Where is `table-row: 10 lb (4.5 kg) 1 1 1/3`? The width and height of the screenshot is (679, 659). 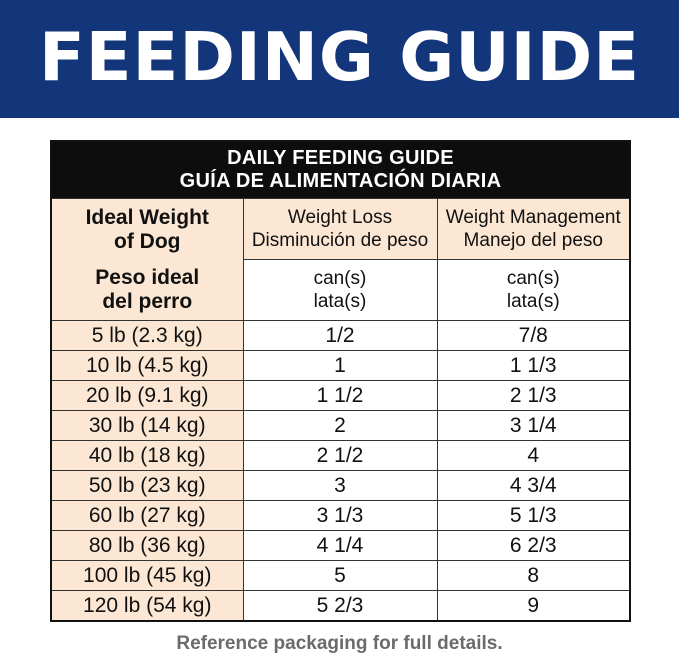 table-row: 10 lb (4.5 kg) 1 1 1/3 is located at coordinates (340, 365).